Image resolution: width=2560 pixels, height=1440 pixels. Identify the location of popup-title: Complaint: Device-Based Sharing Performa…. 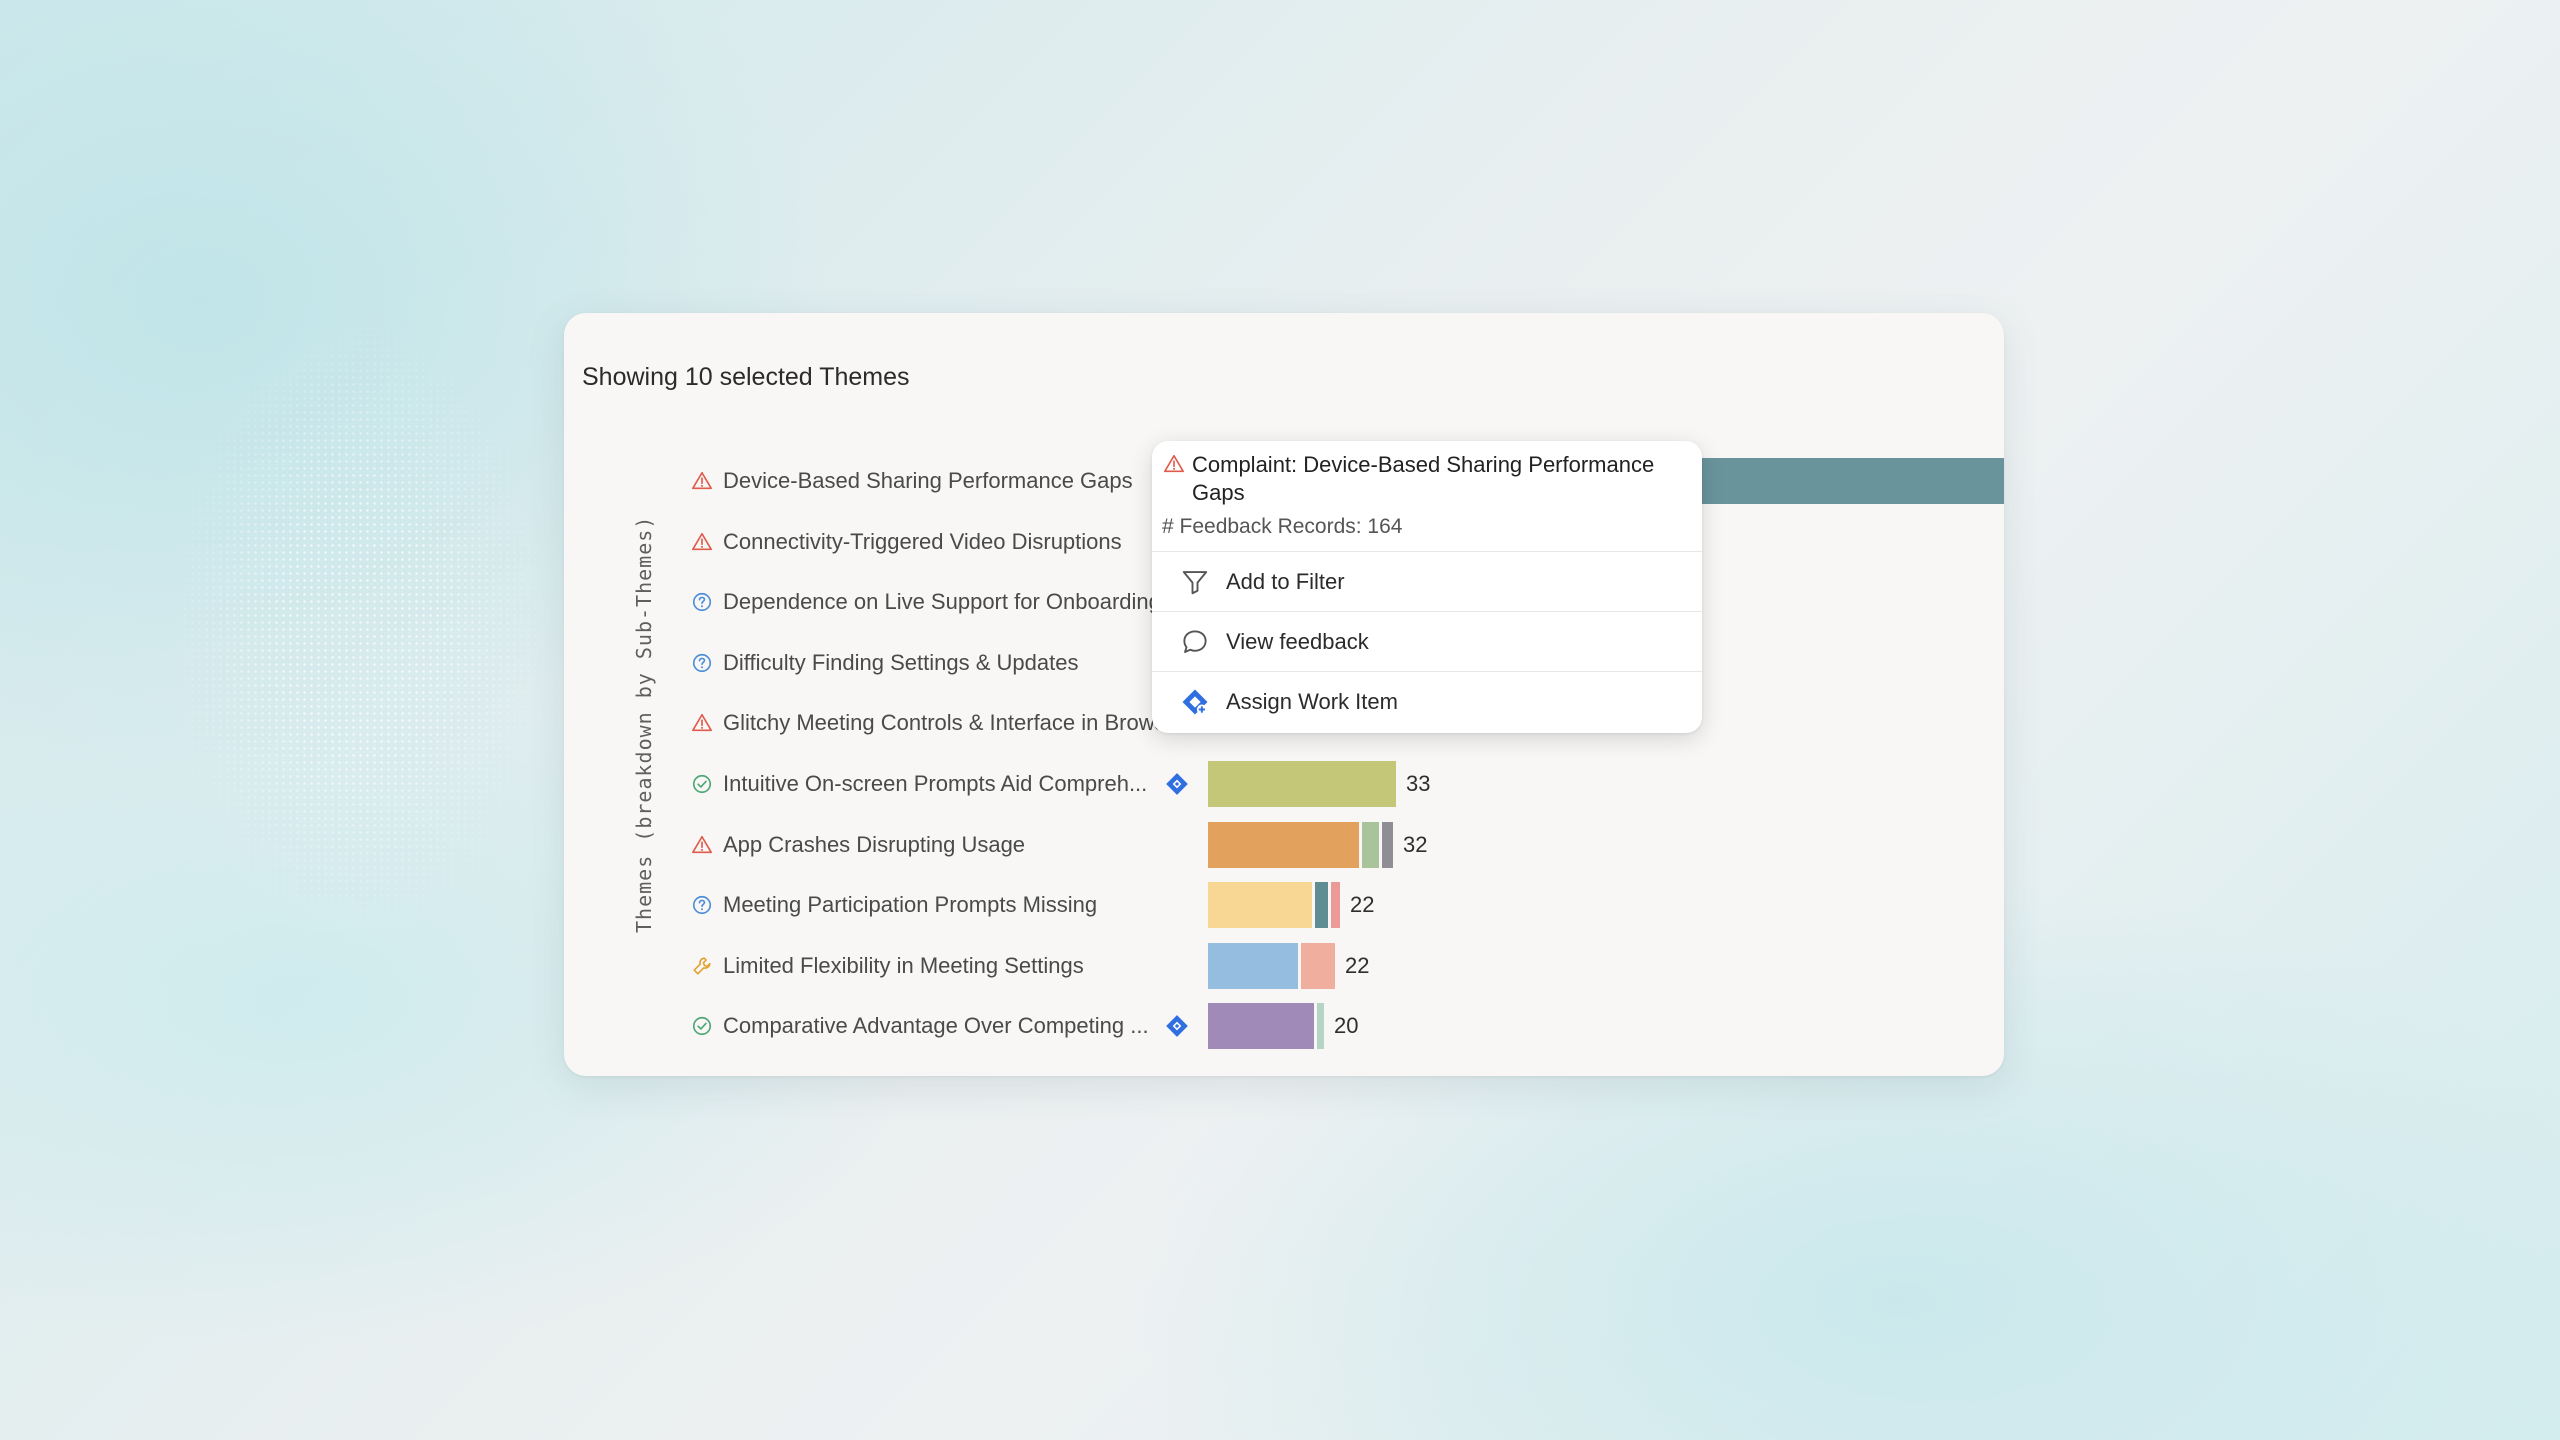
(1423, 478).